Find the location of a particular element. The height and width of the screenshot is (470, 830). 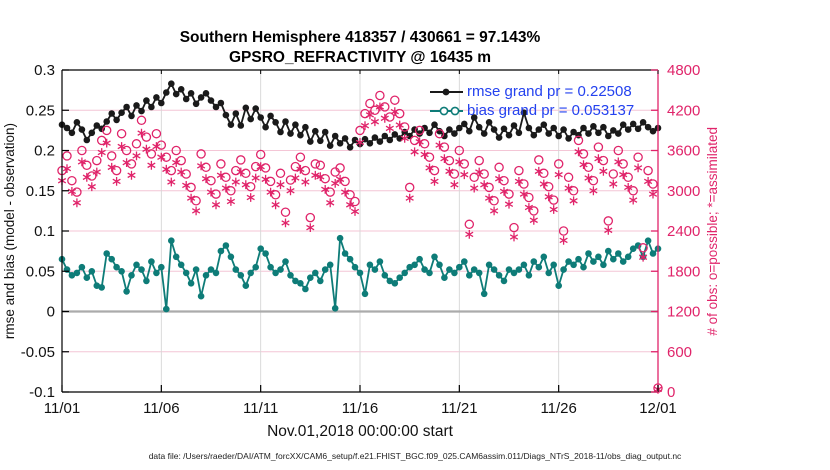

x-tick-label: 12/01 is located at coordinates (658, 408).